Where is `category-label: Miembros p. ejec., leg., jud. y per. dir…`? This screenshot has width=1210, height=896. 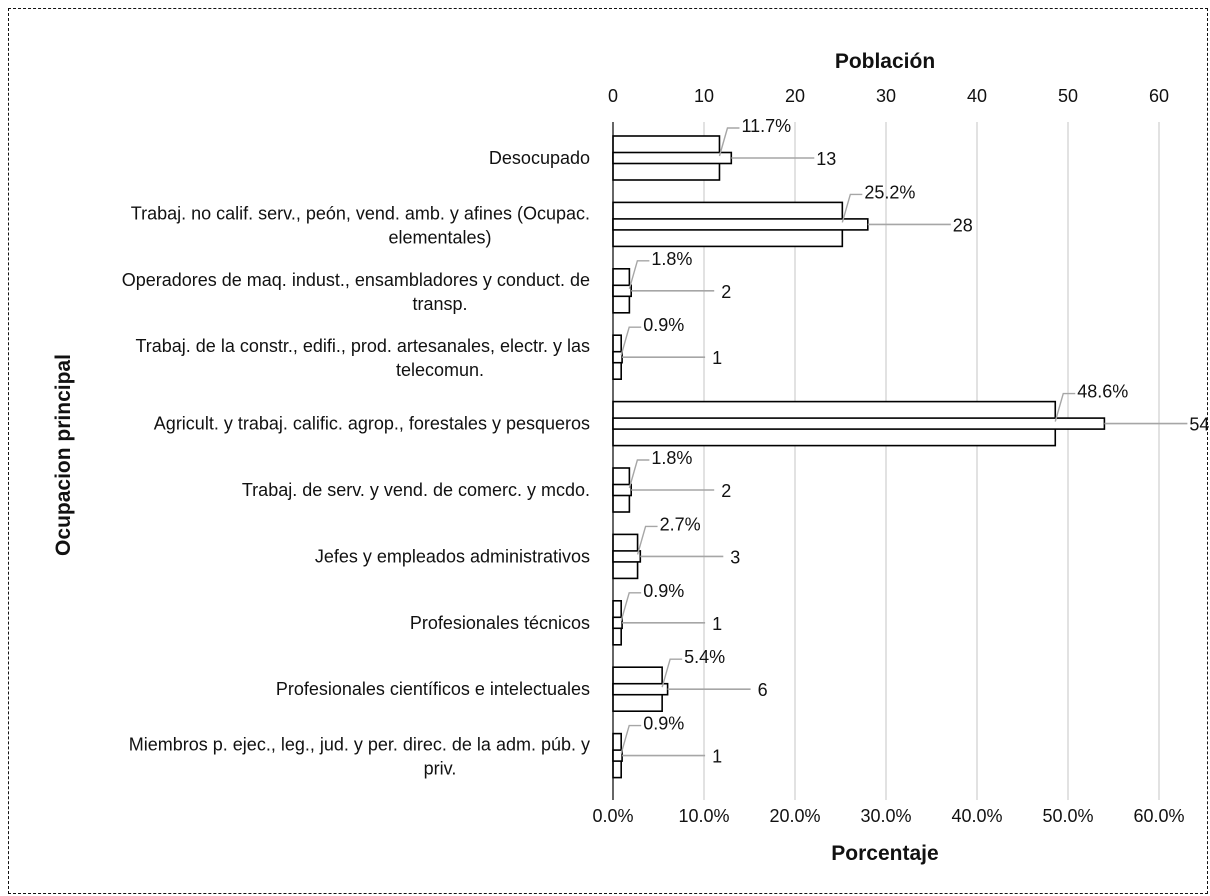 category-label: Miembros p. ejec., leg., jud. y per. dir… is located at coordinates (359, 745).